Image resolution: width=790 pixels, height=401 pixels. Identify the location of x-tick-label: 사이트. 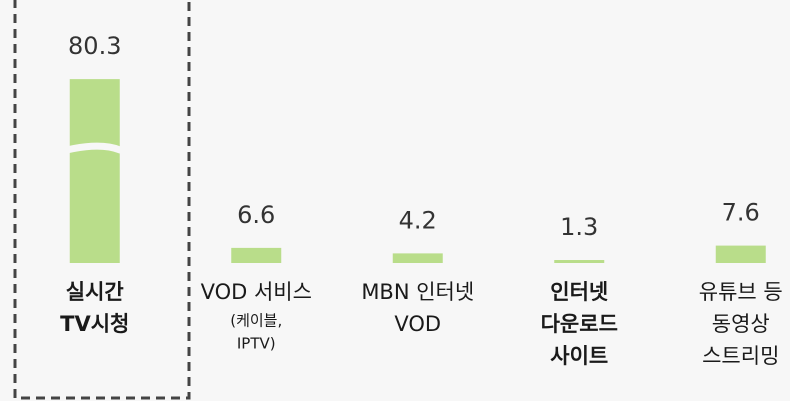
(579, 356).